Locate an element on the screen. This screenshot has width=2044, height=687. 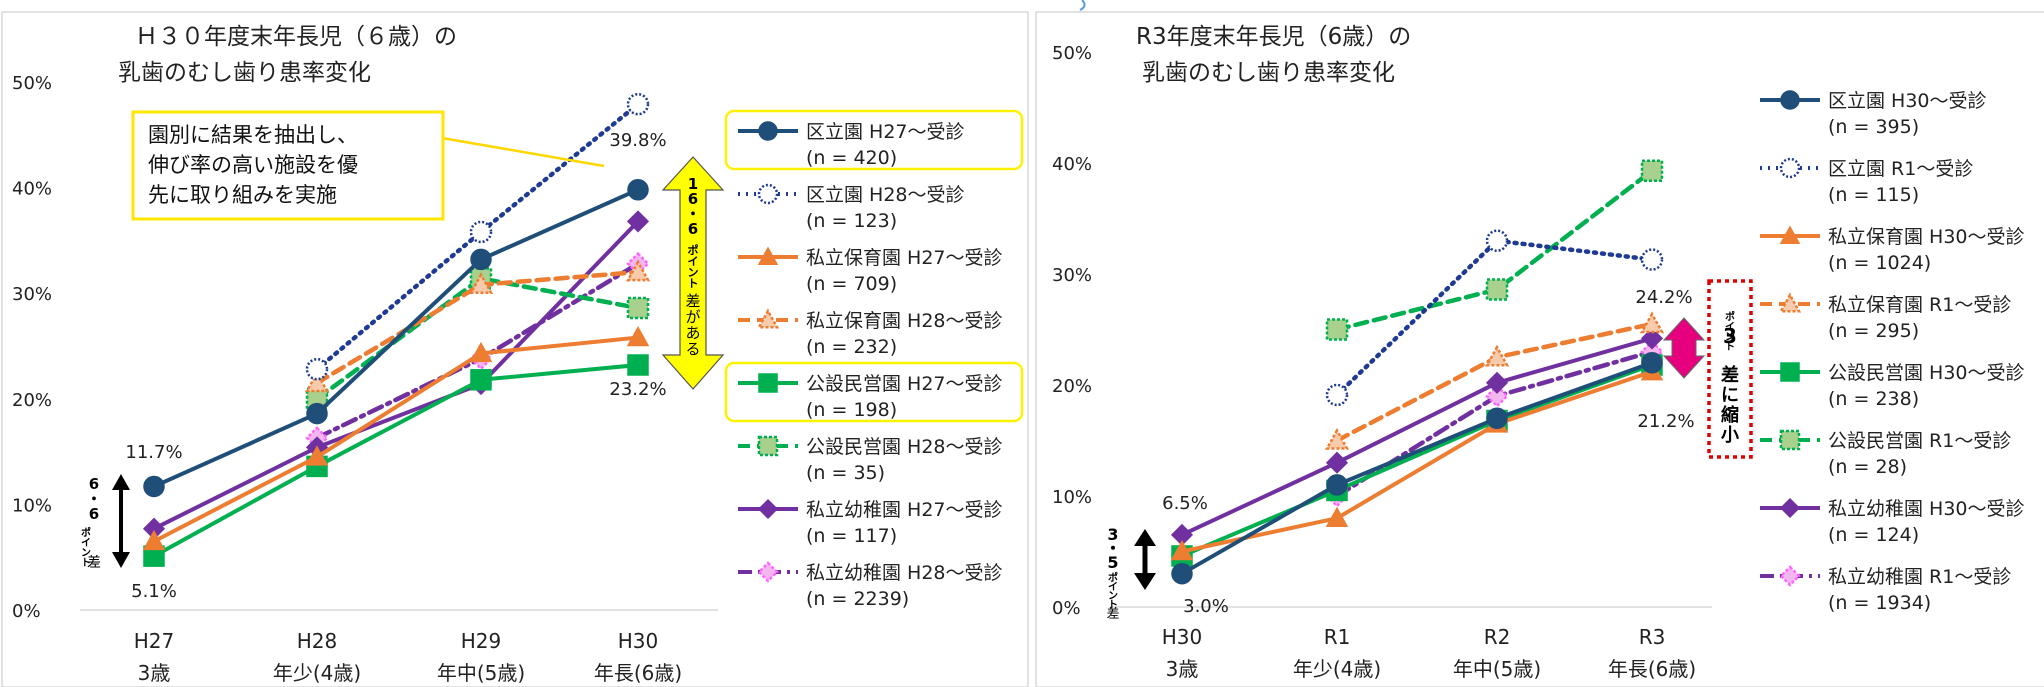
callout-line-1: 園別に結果を抽出し、 is located at coordinates (253, 135).